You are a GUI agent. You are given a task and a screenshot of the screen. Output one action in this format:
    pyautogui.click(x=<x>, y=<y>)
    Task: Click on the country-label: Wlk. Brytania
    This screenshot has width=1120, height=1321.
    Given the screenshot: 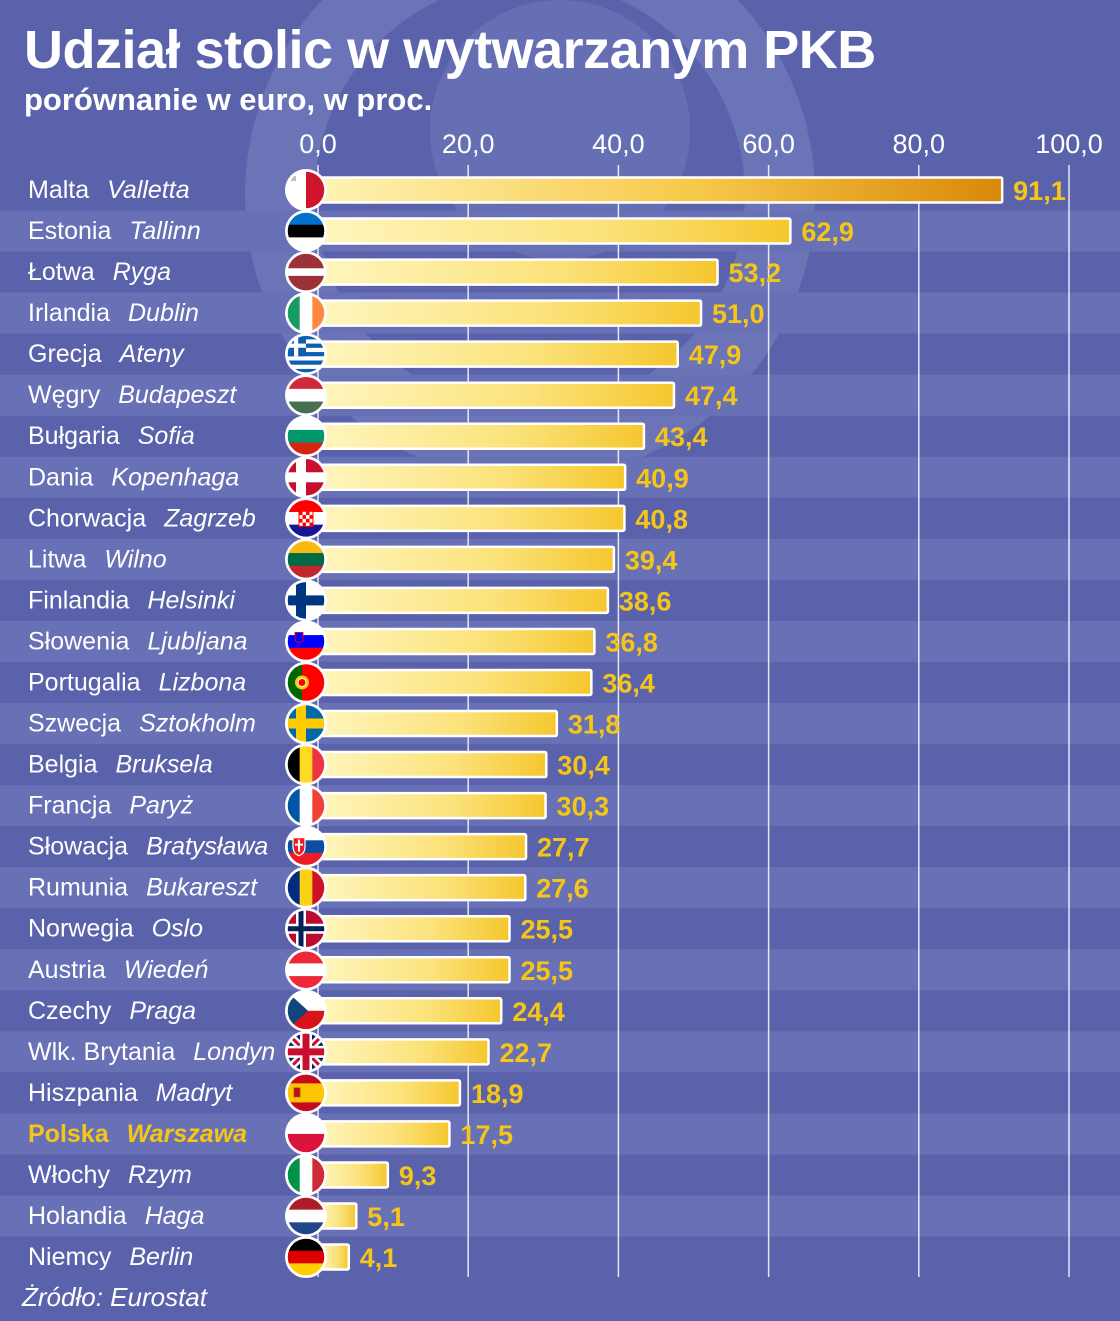 What is the action you would take?
    pyautogui.click(x=101, y=1052)
    